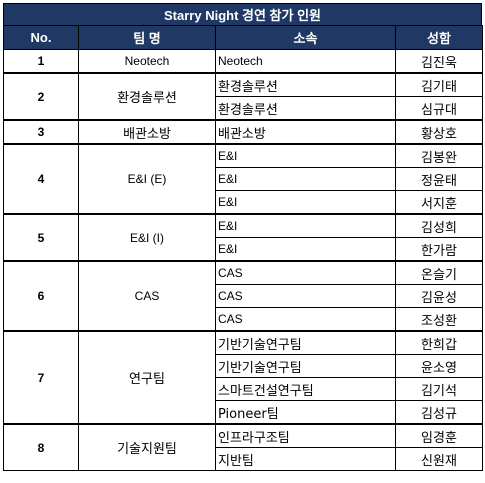 This screenshot has height=483, width=485. I want to click on header-row: No. 팀 명 소속 성함, so click(243, 37).